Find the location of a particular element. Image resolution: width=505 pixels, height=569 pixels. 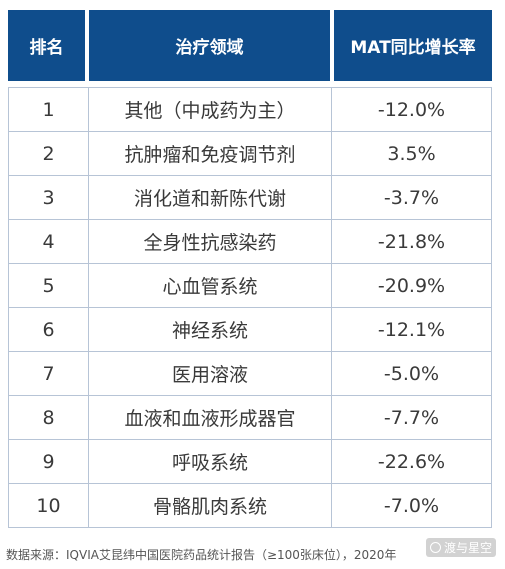

cell-rank: 5 is located at coordinates (49, 285).